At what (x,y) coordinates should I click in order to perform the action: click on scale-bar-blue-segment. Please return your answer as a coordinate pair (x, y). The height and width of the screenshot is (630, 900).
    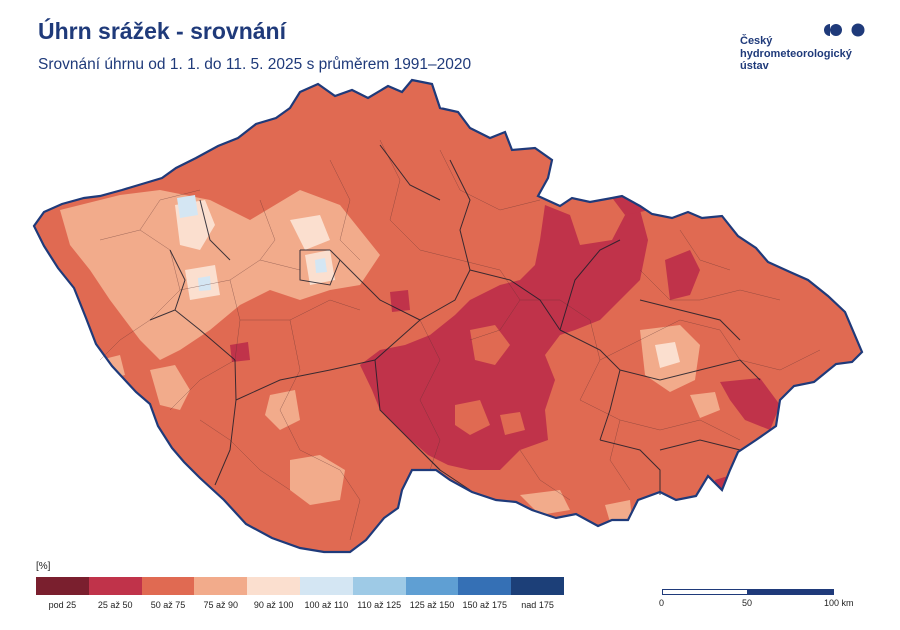
    Looking at the image, I should click on (791, 592).